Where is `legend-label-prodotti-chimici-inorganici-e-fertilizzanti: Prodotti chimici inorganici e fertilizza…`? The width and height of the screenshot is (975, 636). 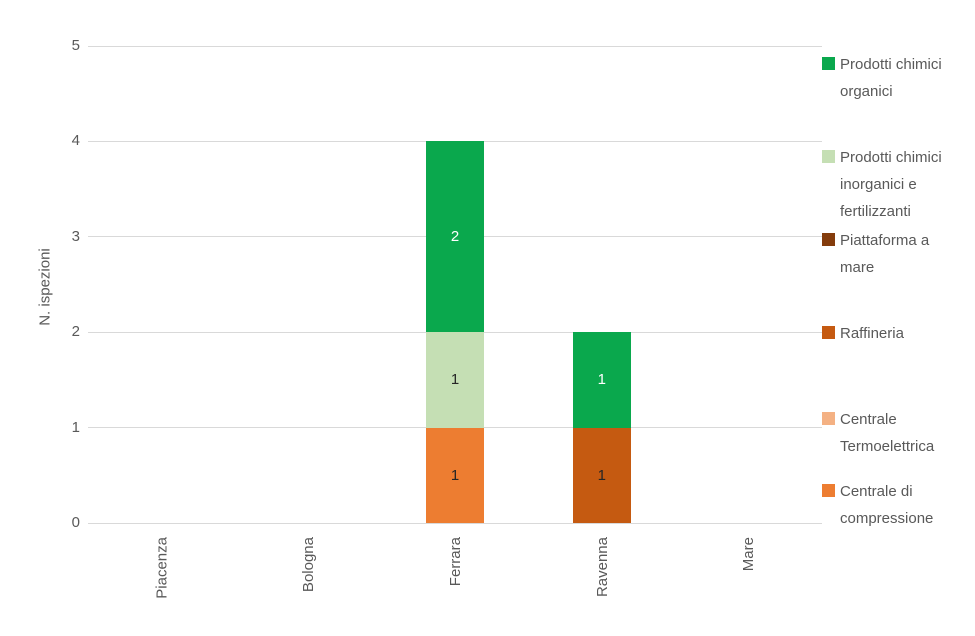
legend-label-prodotti-chimici-inorganici-e-fertilizzanti: Prodotti chimici inorganici e fertilizza… is located at coordinates (891, 184).